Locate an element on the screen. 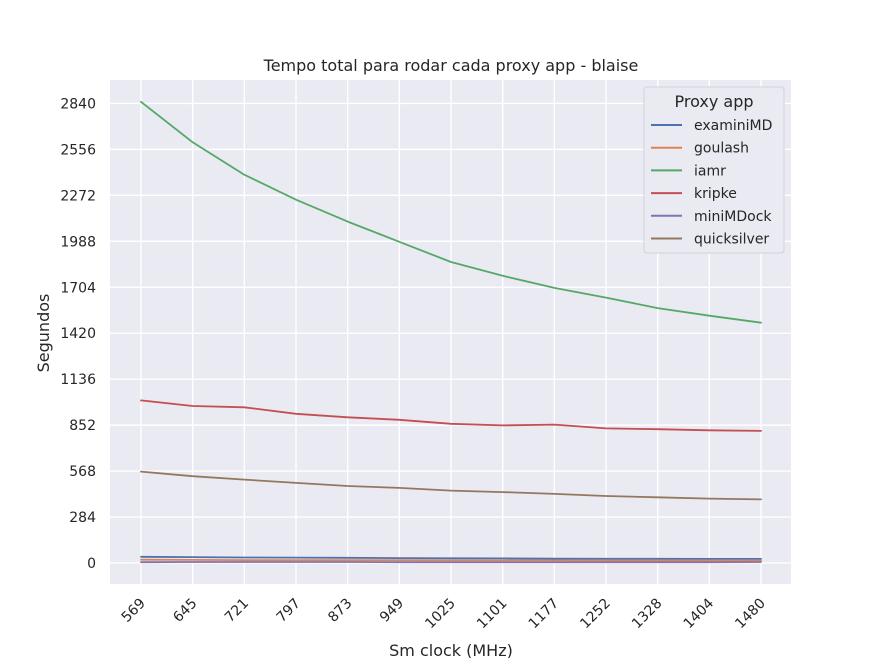 The height and width of the screenshot is (658, 880). y-tick-label: 2556 is located at coordinates (78, 150).